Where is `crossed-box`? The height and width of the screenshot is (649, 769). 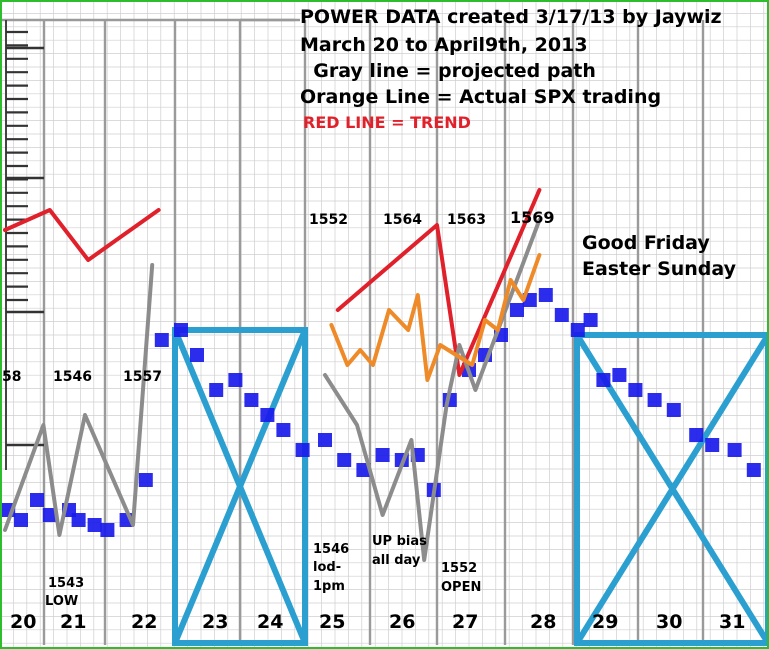
crossed-box is located at coordinates (240, 486).